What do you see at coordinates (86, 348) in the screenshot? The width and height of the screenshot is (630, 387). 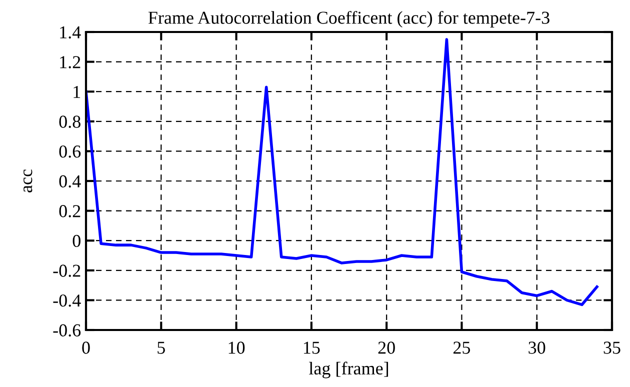 I see `x-tick-label: 0` at bounding box center [86, 348].